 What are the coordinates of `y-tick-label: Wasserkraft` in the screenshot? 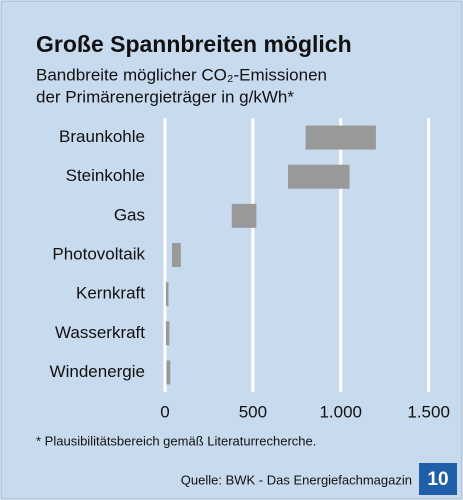 It's located at (100, 332).